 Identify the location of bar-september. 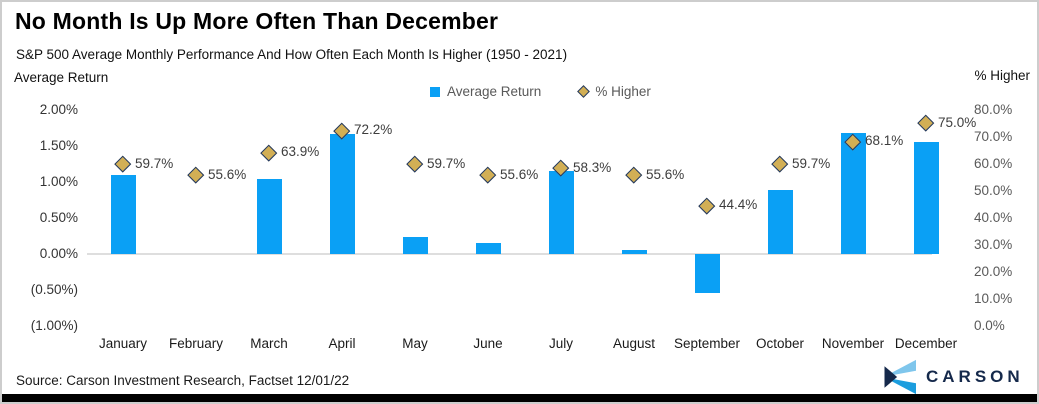
(707, 273).